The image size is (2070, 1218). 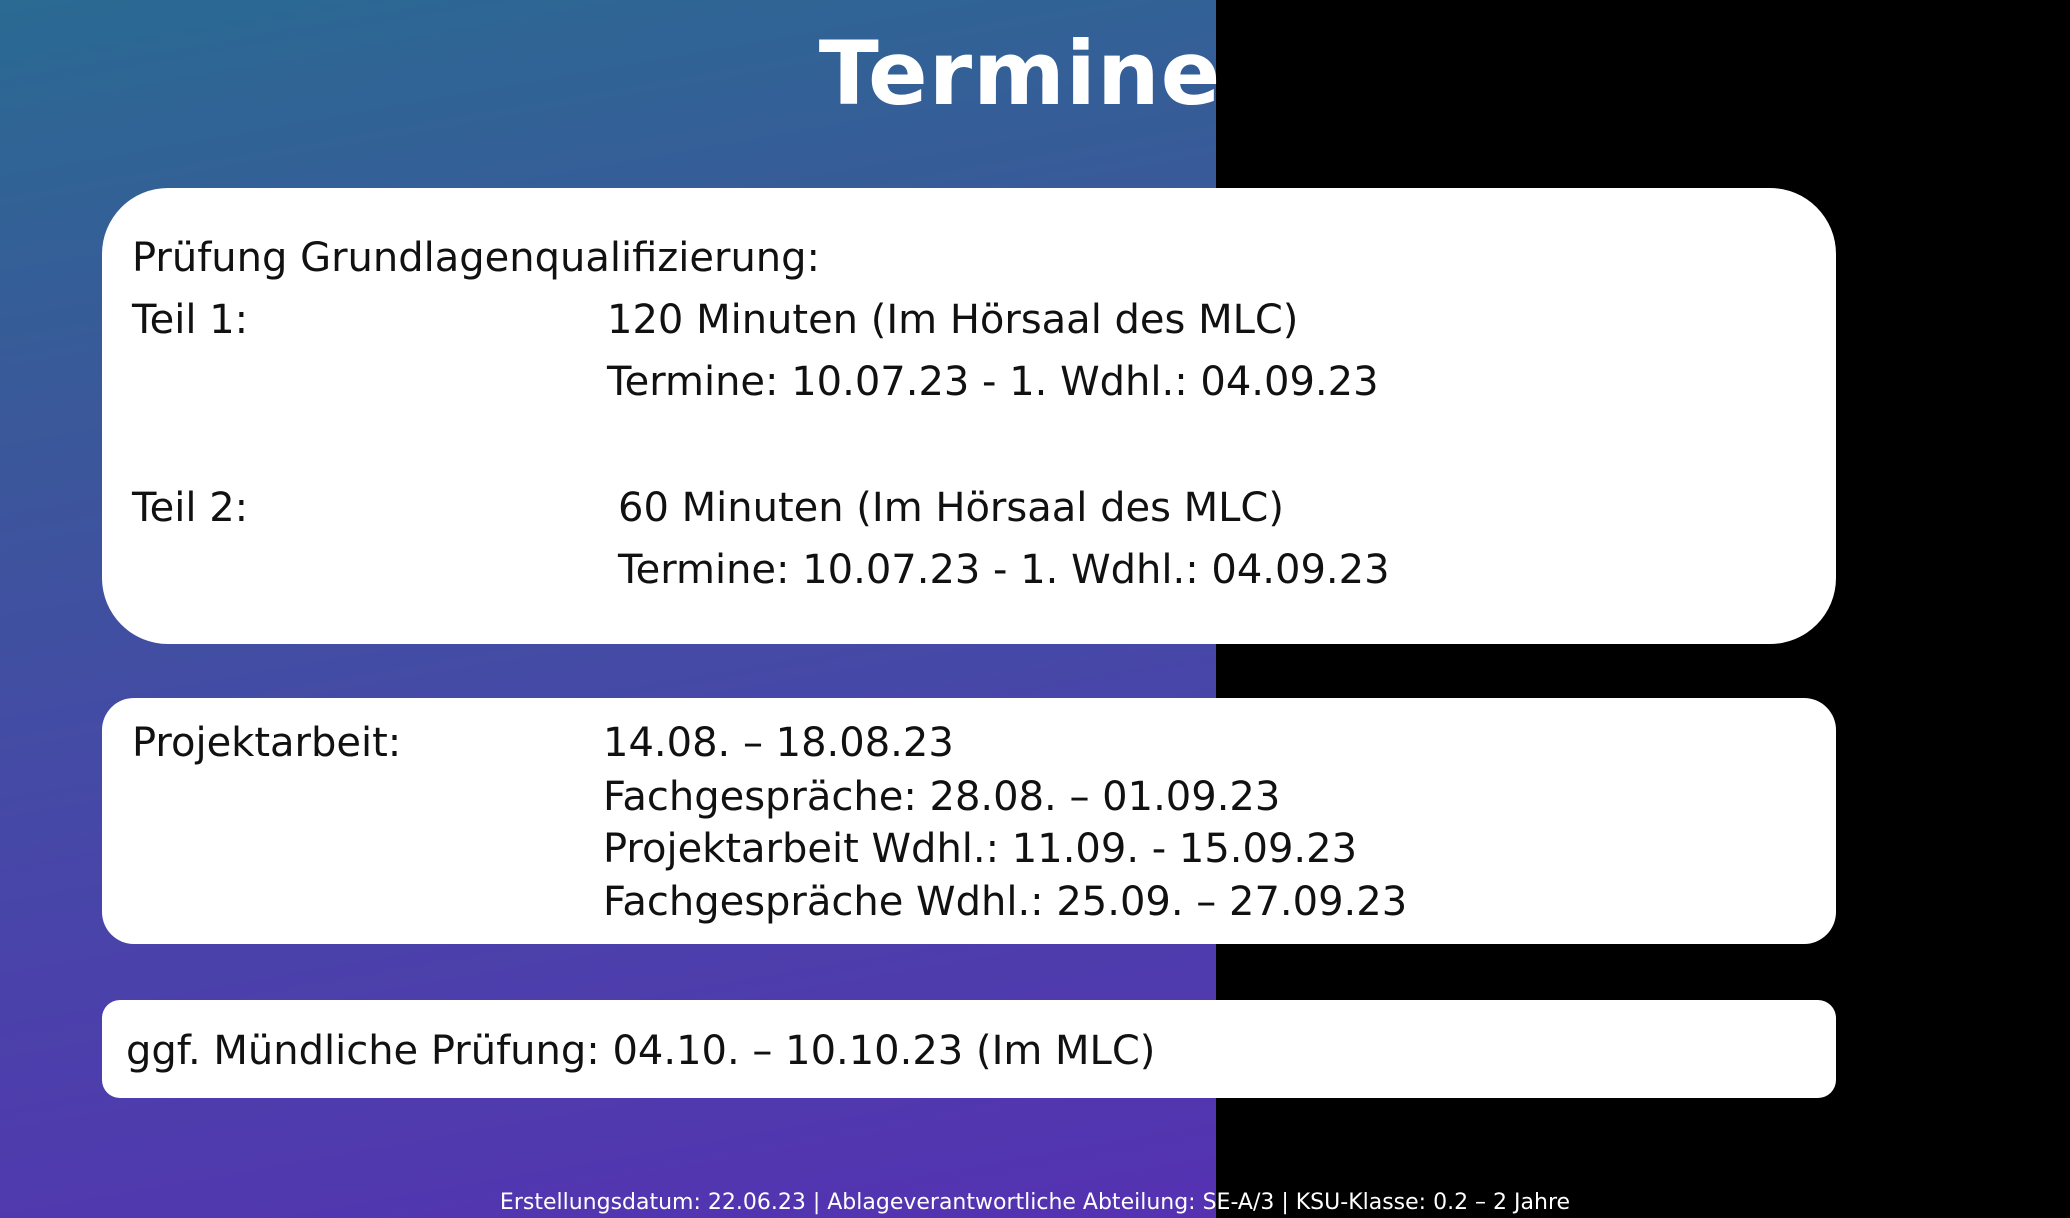 I want to click on teil1-dates: Termine: 10.07.23 - 1. Wdhl.: 04.09.23, so click(x=993, y=382).